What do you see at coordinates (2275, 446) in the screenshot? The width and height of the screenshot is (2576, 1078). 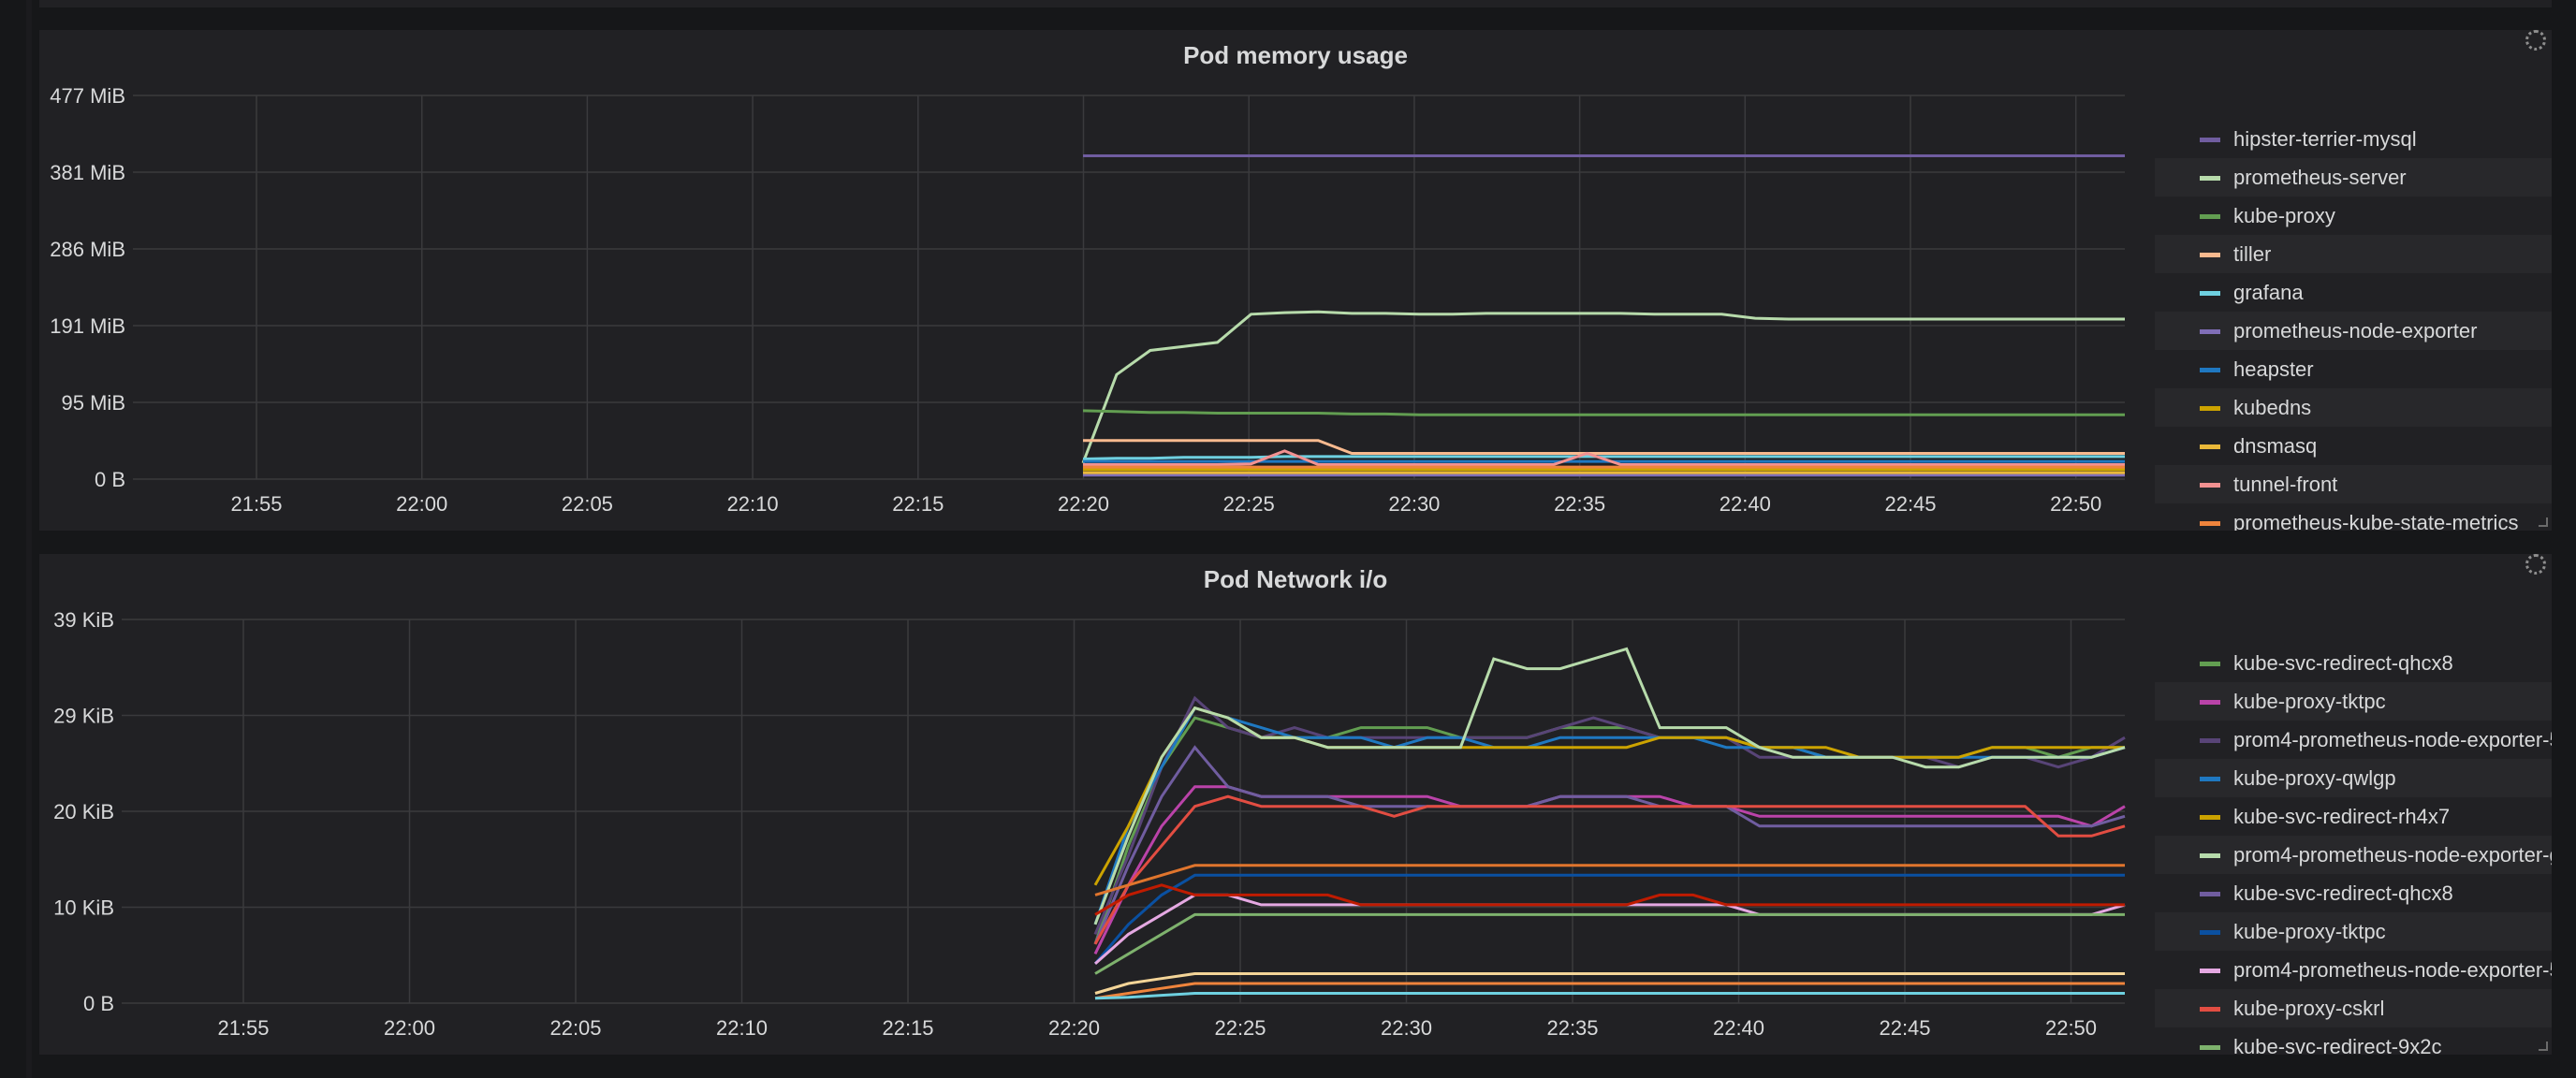 I see `legend-label: dnsmasq` at bounding box center [2275, 446].